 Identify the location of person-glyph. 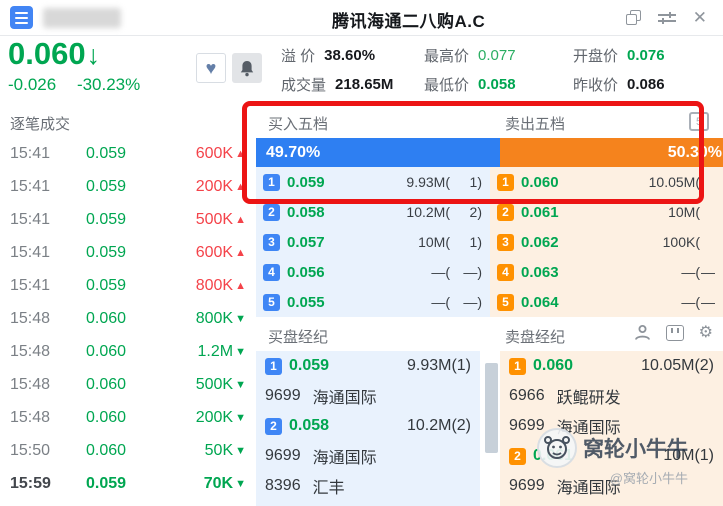
(642, 332).